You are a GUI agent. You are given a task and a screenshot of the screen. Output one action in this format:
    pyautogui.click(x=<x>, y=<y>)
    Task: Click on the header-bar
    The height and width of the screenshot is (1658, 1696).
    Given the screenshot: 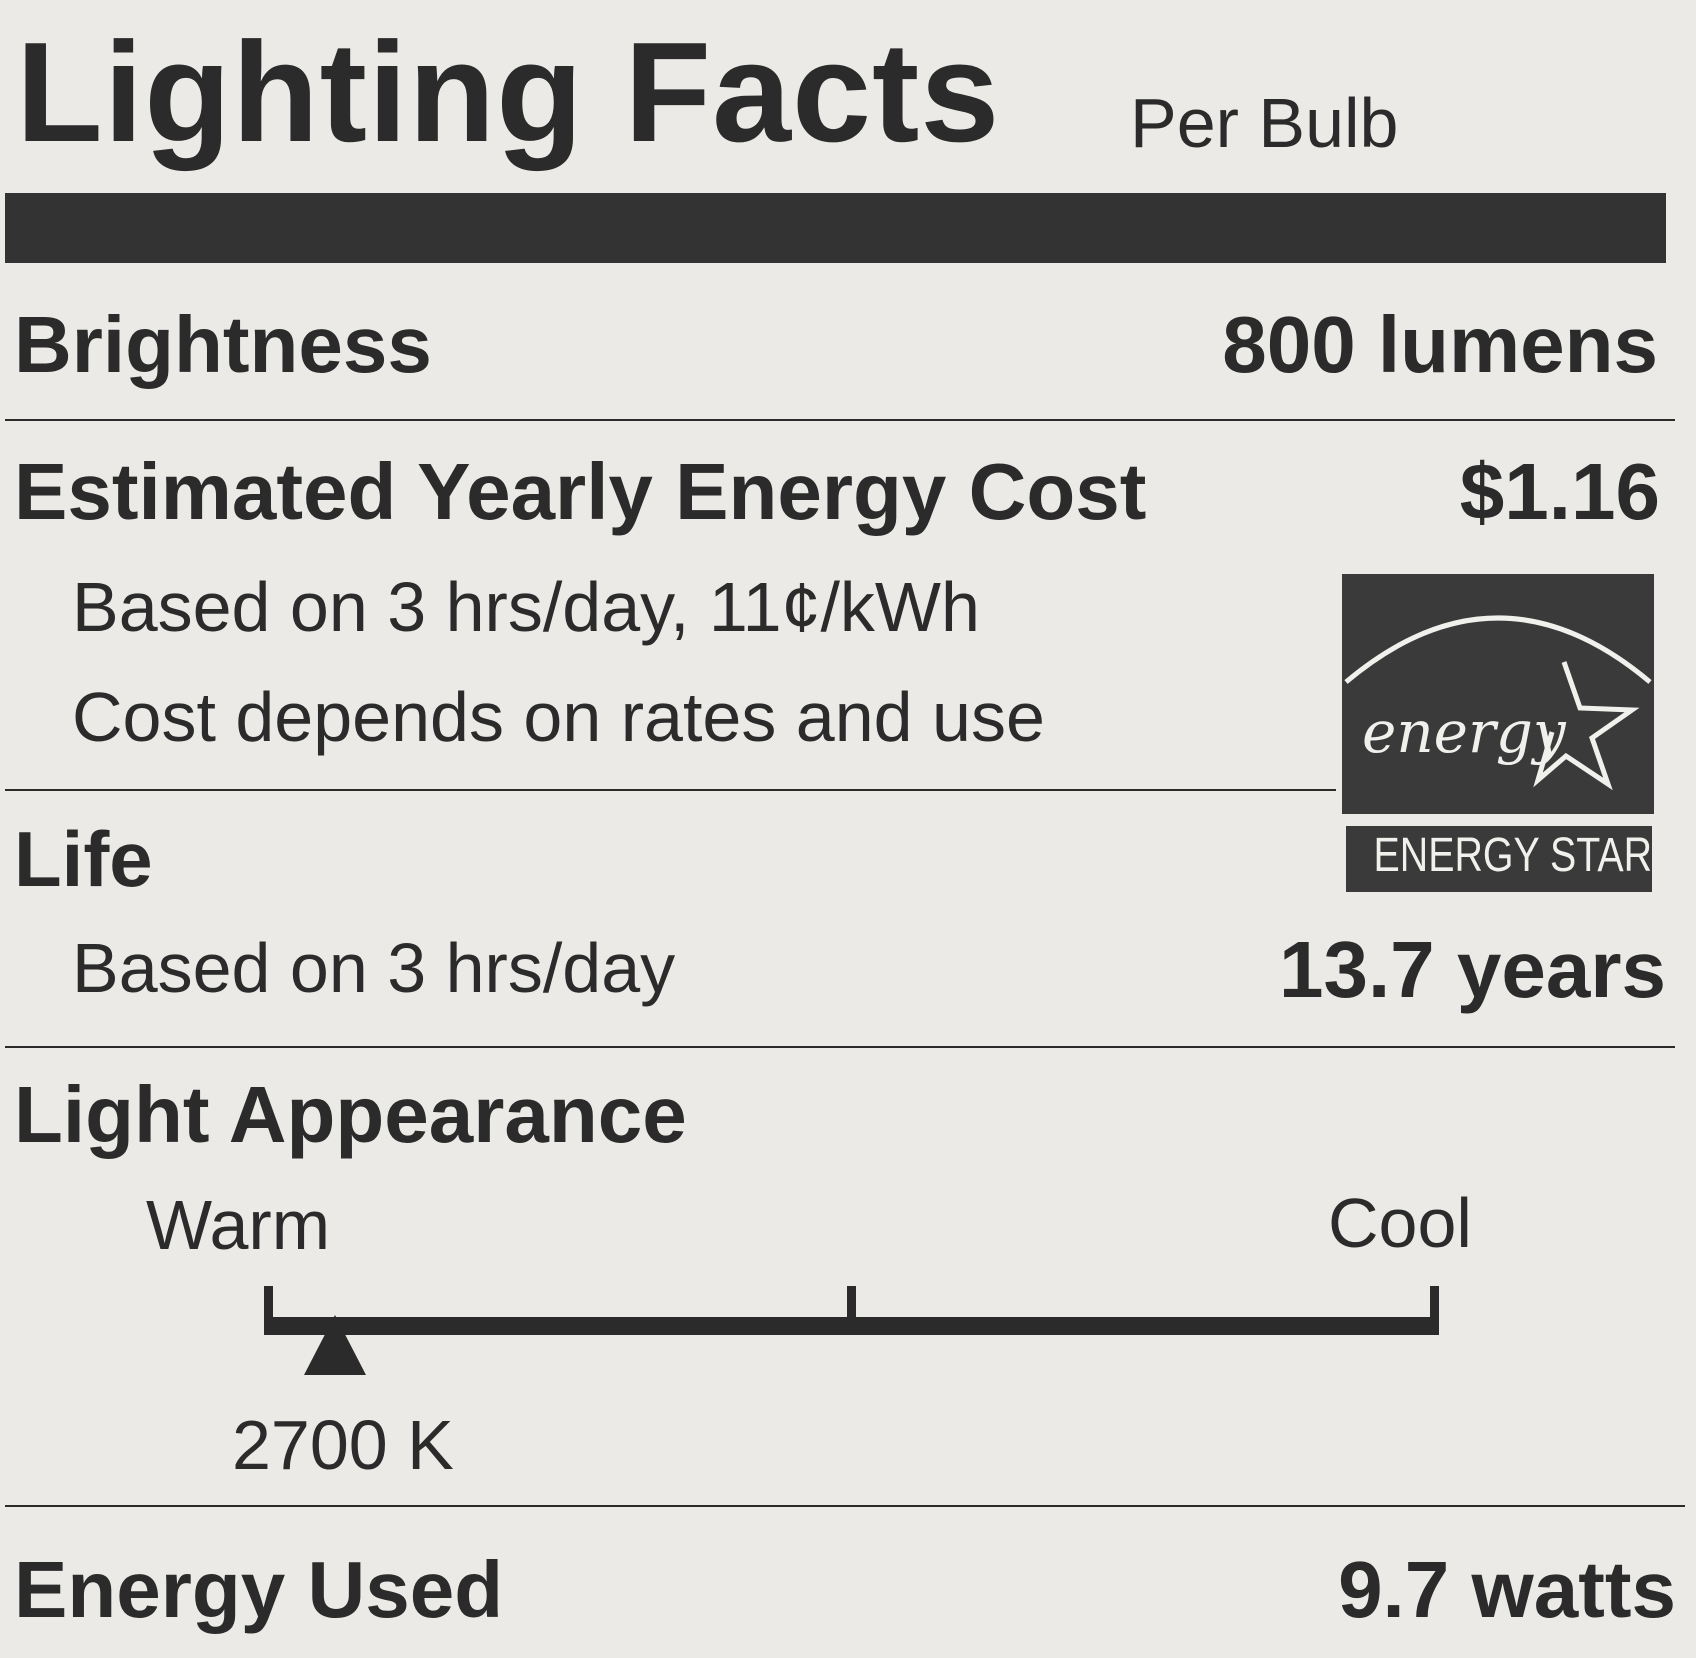 What is the action you would take?
    pyautogui.click(x=835, y=228)
    